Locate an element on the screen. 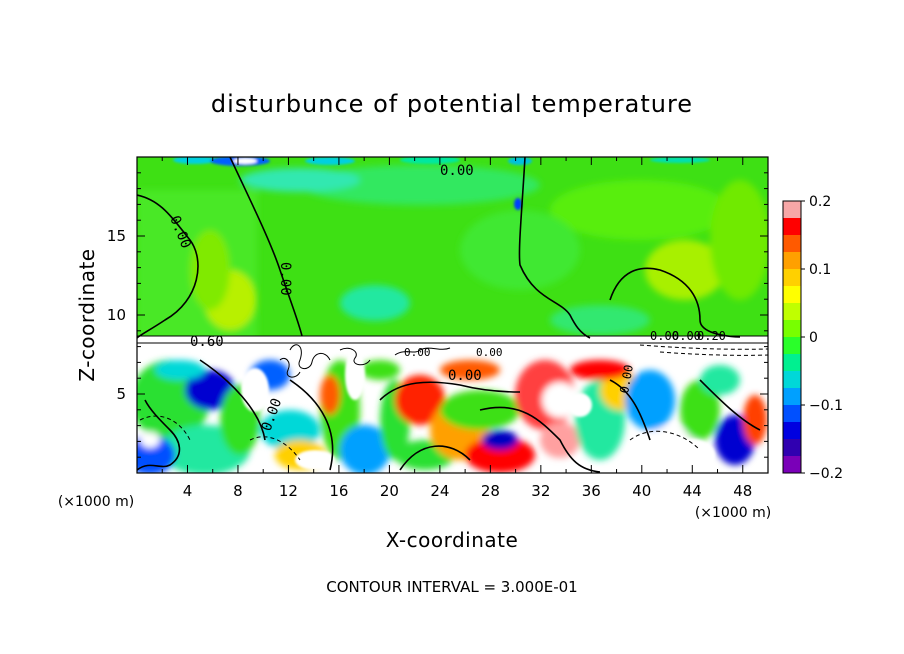 This screenshot has width=904, height=654. colorbar-tick-label: −0.2 is located at coordinates (826, 474).